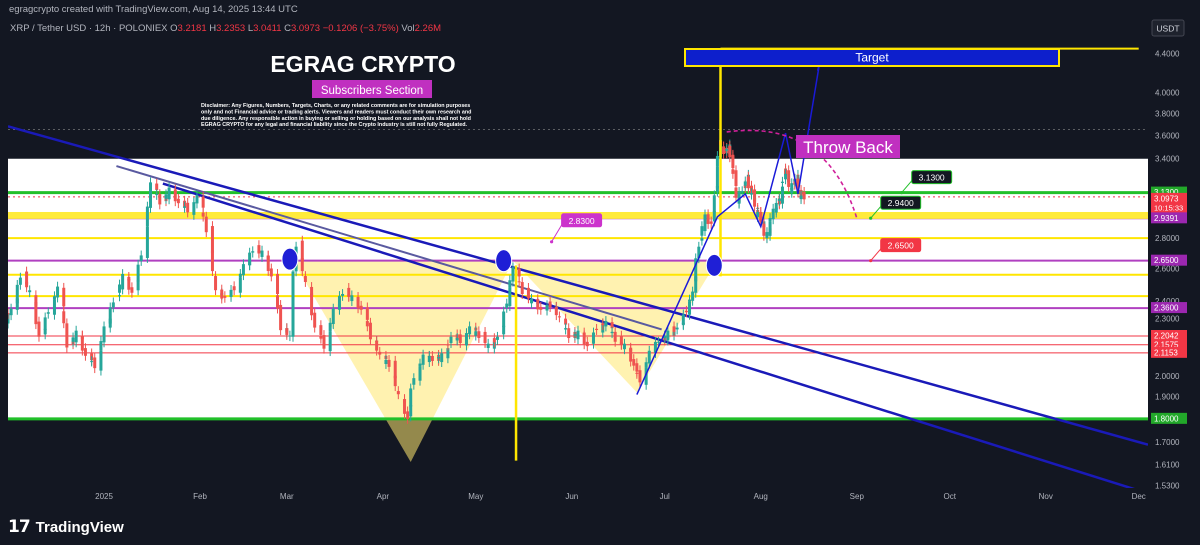 Image resolution: width=1200 pixels, height=545 pixels. I want to click on y-tick-label: 2.6000, so click(1167, 268).